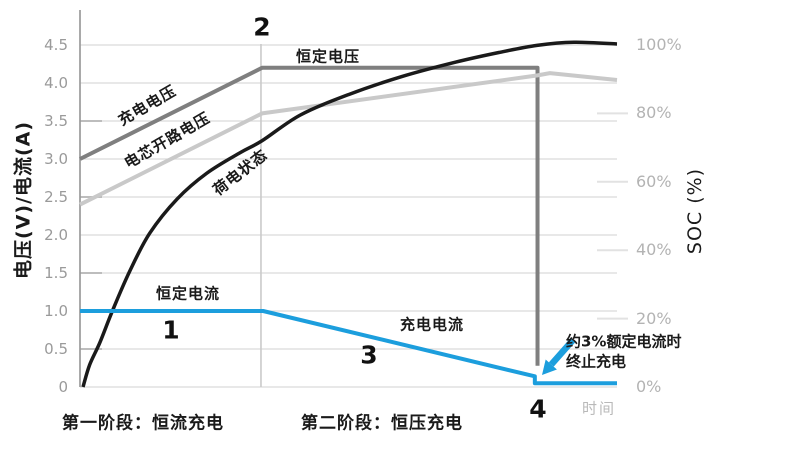 This screenshot has width=800, height=468. What do you see at coordinates (56, 235) in the screenshot?
I see `left-axis-tick-2.0: 2.0` at bounding box center [56, 235].